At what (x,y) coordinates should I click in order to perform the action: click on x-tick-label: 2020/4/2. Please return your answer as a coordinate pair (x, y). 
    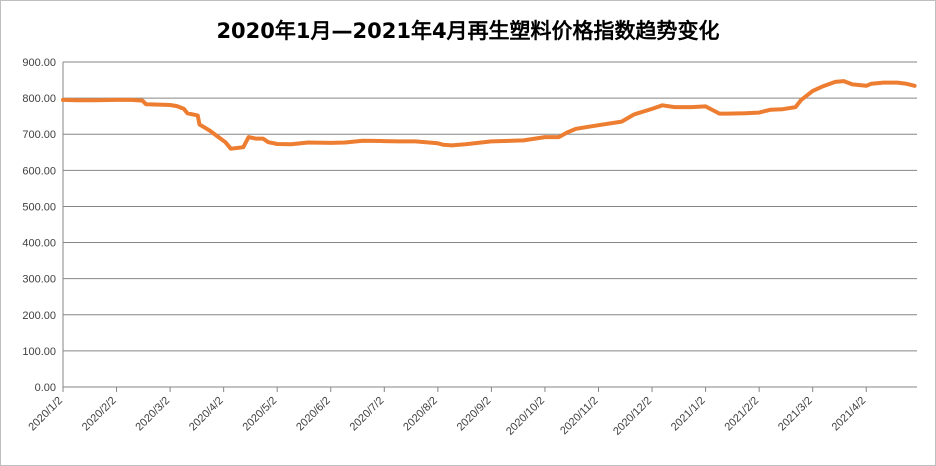
    Looking at the image, I should click on (206, 414).